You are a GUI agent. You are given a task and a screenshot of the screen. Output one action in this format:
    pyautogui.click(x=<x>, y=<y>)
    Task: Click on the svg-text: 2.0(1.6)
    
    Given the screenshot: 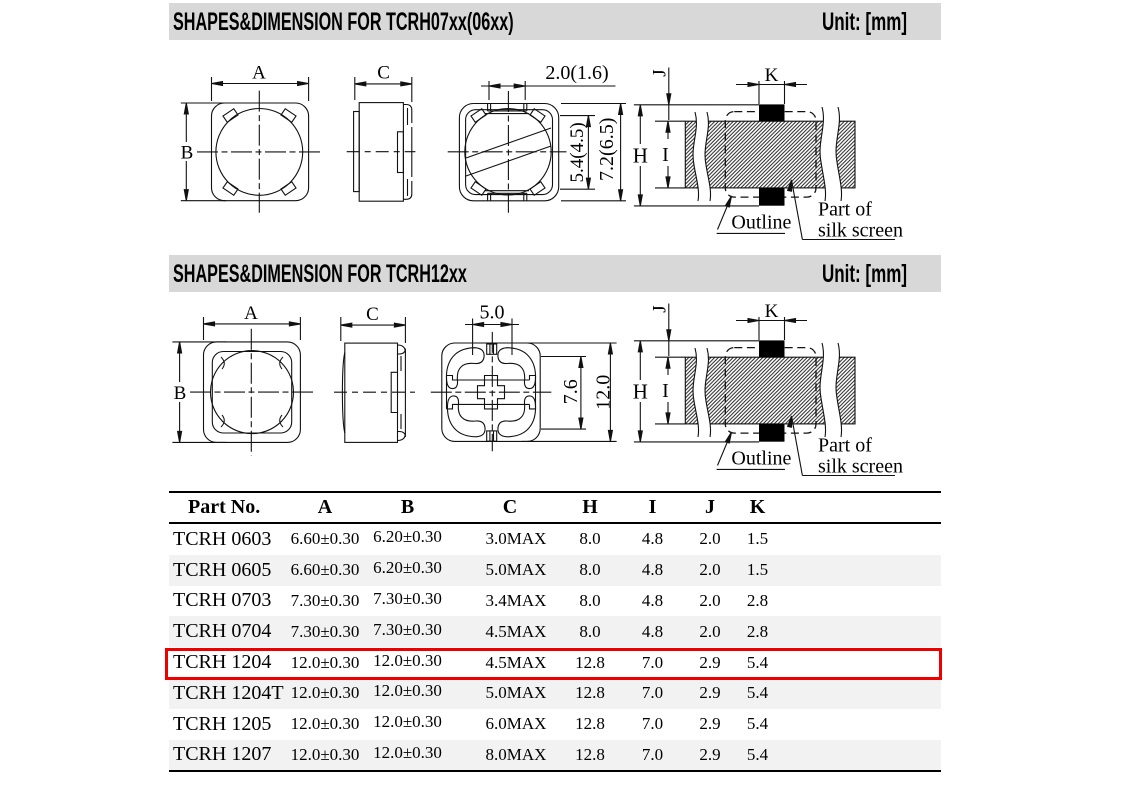 What is the action you would take?
    pyautogui.click(x=576, y=73)
    